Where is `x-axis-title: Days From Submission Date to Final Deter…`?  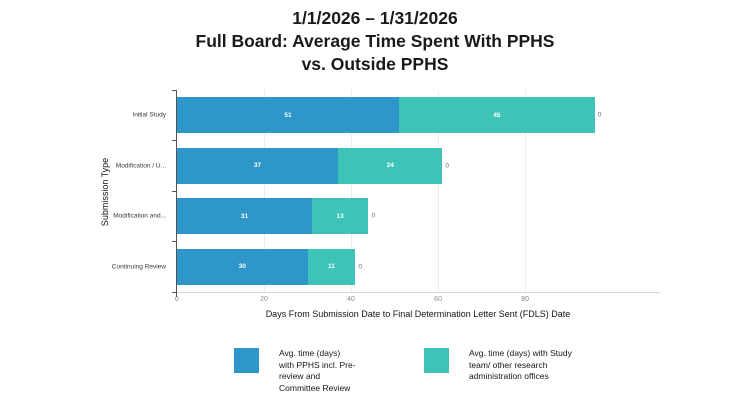 x-axis-title: Days From Submission Date to Final Deter… is located at coordinates (418, 314).